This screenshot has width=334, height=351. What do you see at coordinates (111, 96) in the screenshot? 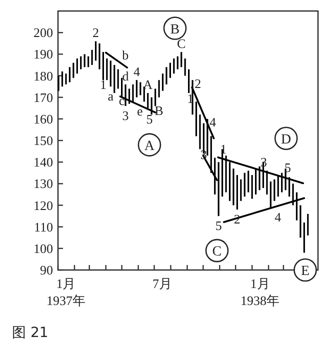
I see `annotation: a` at bounding box center [111, 96].